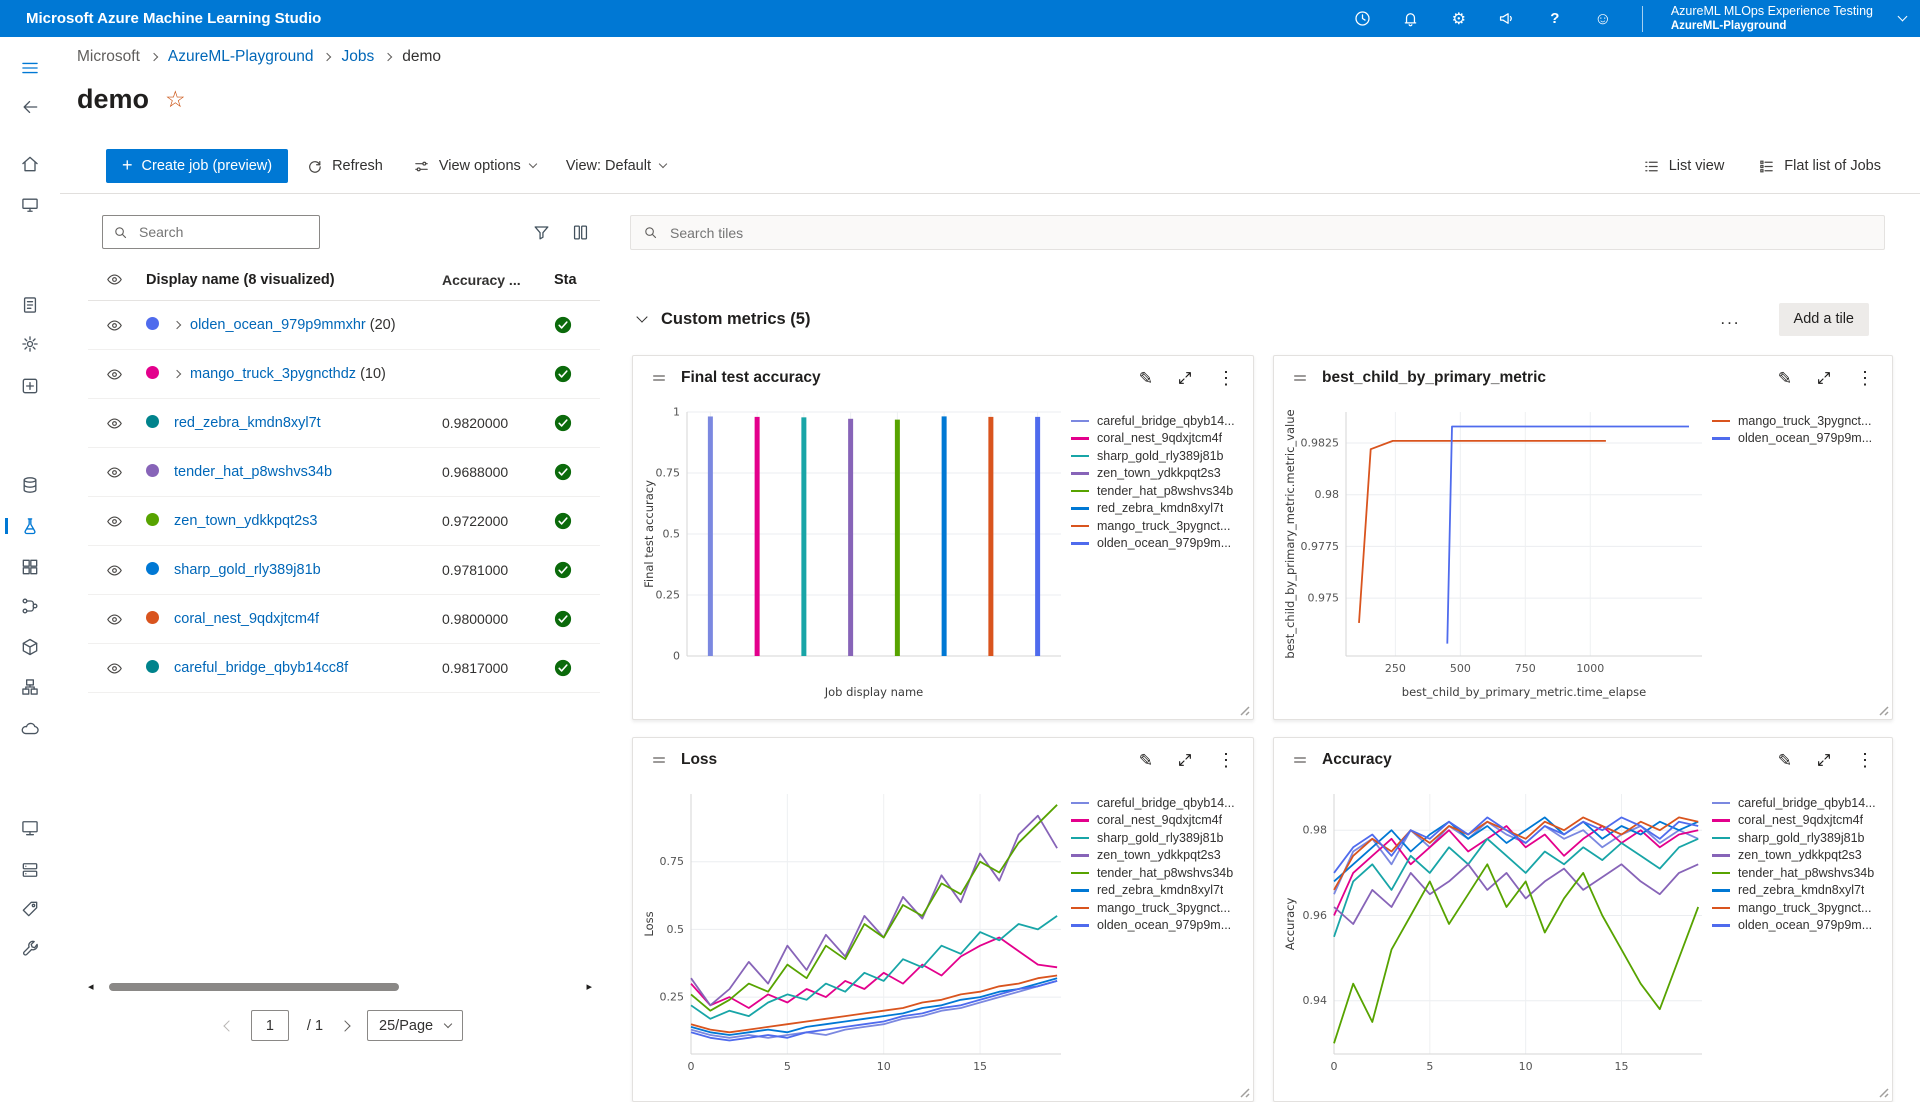 The width and height of the screenshot is (1920, 1102). What do you see at coordinates (580, 232) in the screenshot?
I see `column-options-icon` at bounding box center [580, 232].